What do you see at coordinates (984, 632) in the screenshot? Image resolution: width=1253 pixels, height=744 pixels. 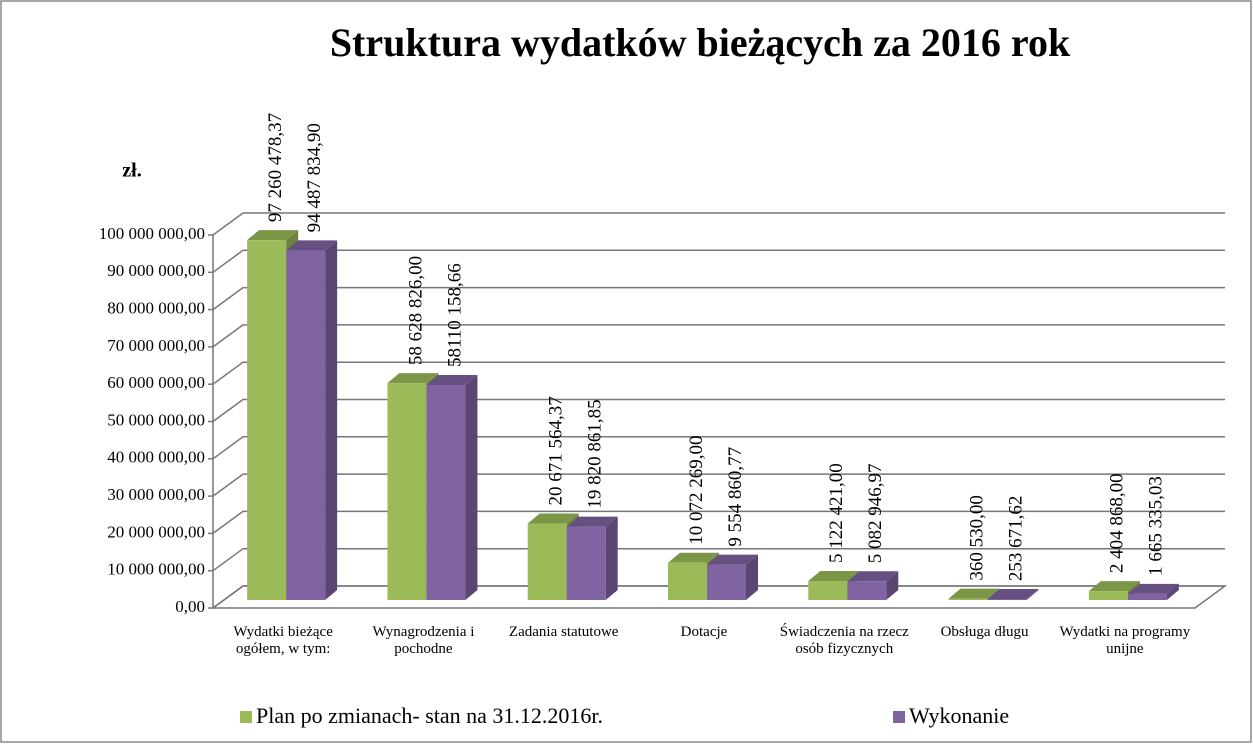 I see `x-tick-label: Obsługa długu` at bounding box center [984, 632].